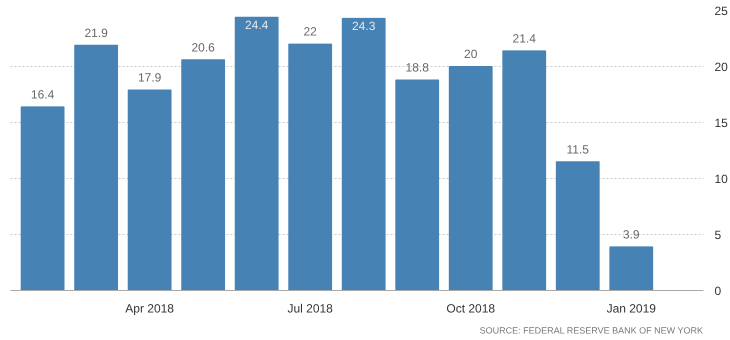 This screenshot has width=730, height=340. I want to click on data-label: 21.9, so click(96, 33).